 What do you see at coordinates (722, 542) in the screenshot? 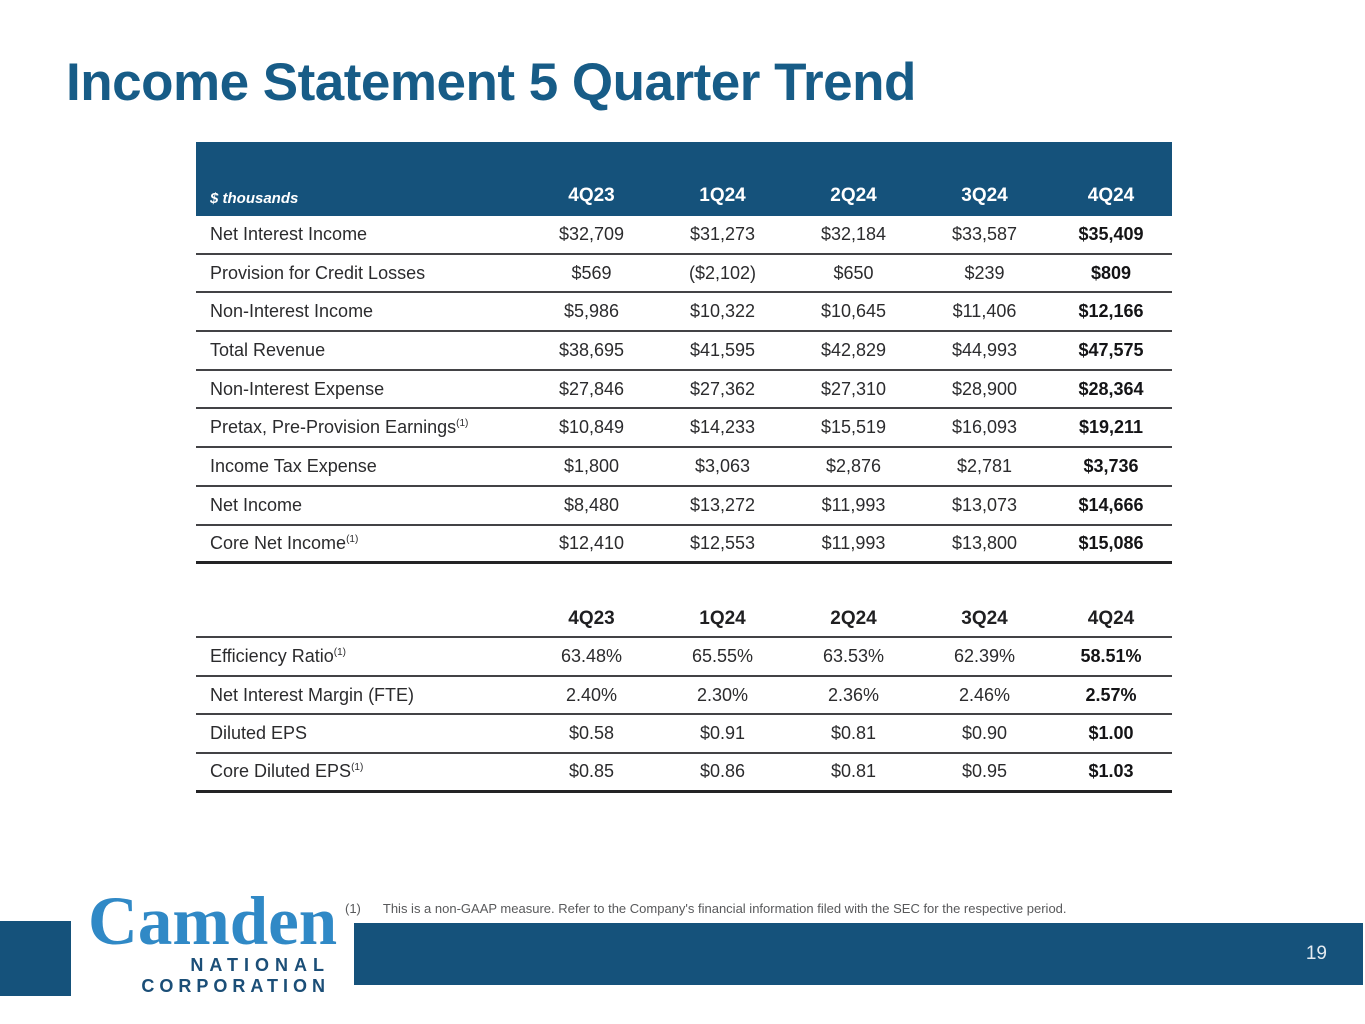
I see `cell-value: $12,553` at bounding box center [722, 542].